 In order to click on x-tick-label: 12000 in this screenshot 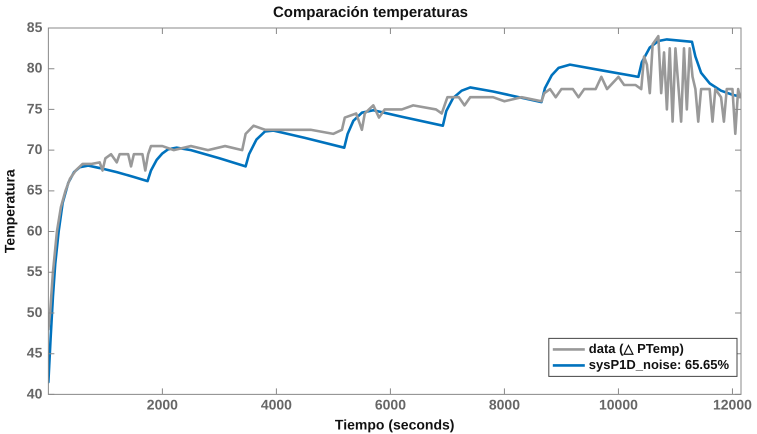, I will do `click(732, 404)`.